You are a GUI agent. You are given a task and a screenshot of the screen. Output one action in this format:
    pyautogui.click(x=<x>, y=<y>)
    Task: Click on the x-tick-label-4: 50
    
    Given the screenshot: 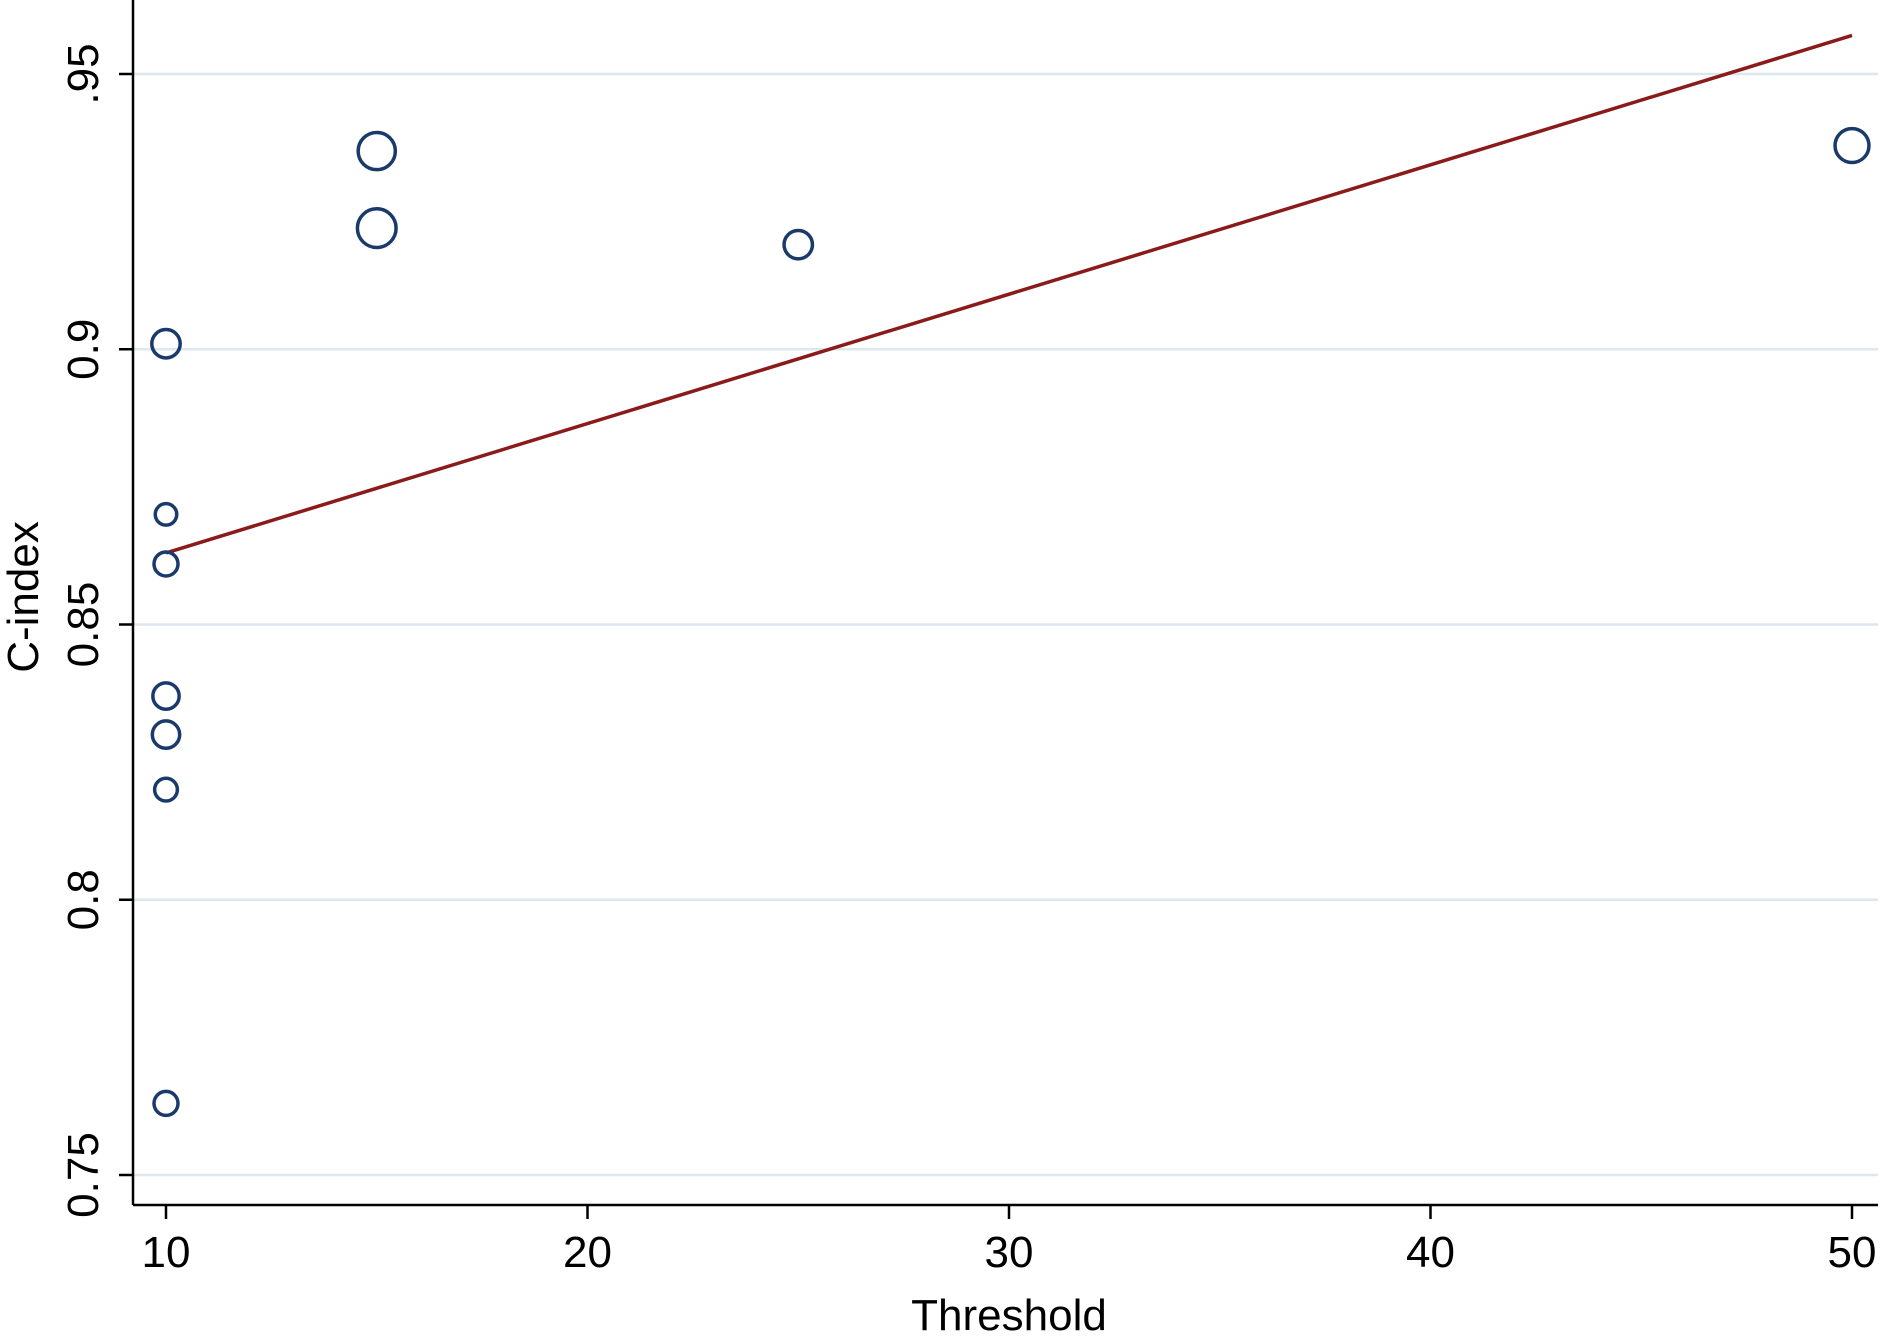 What is the action you would take?
    pyautogui.click(x=1852, y=1252)
    